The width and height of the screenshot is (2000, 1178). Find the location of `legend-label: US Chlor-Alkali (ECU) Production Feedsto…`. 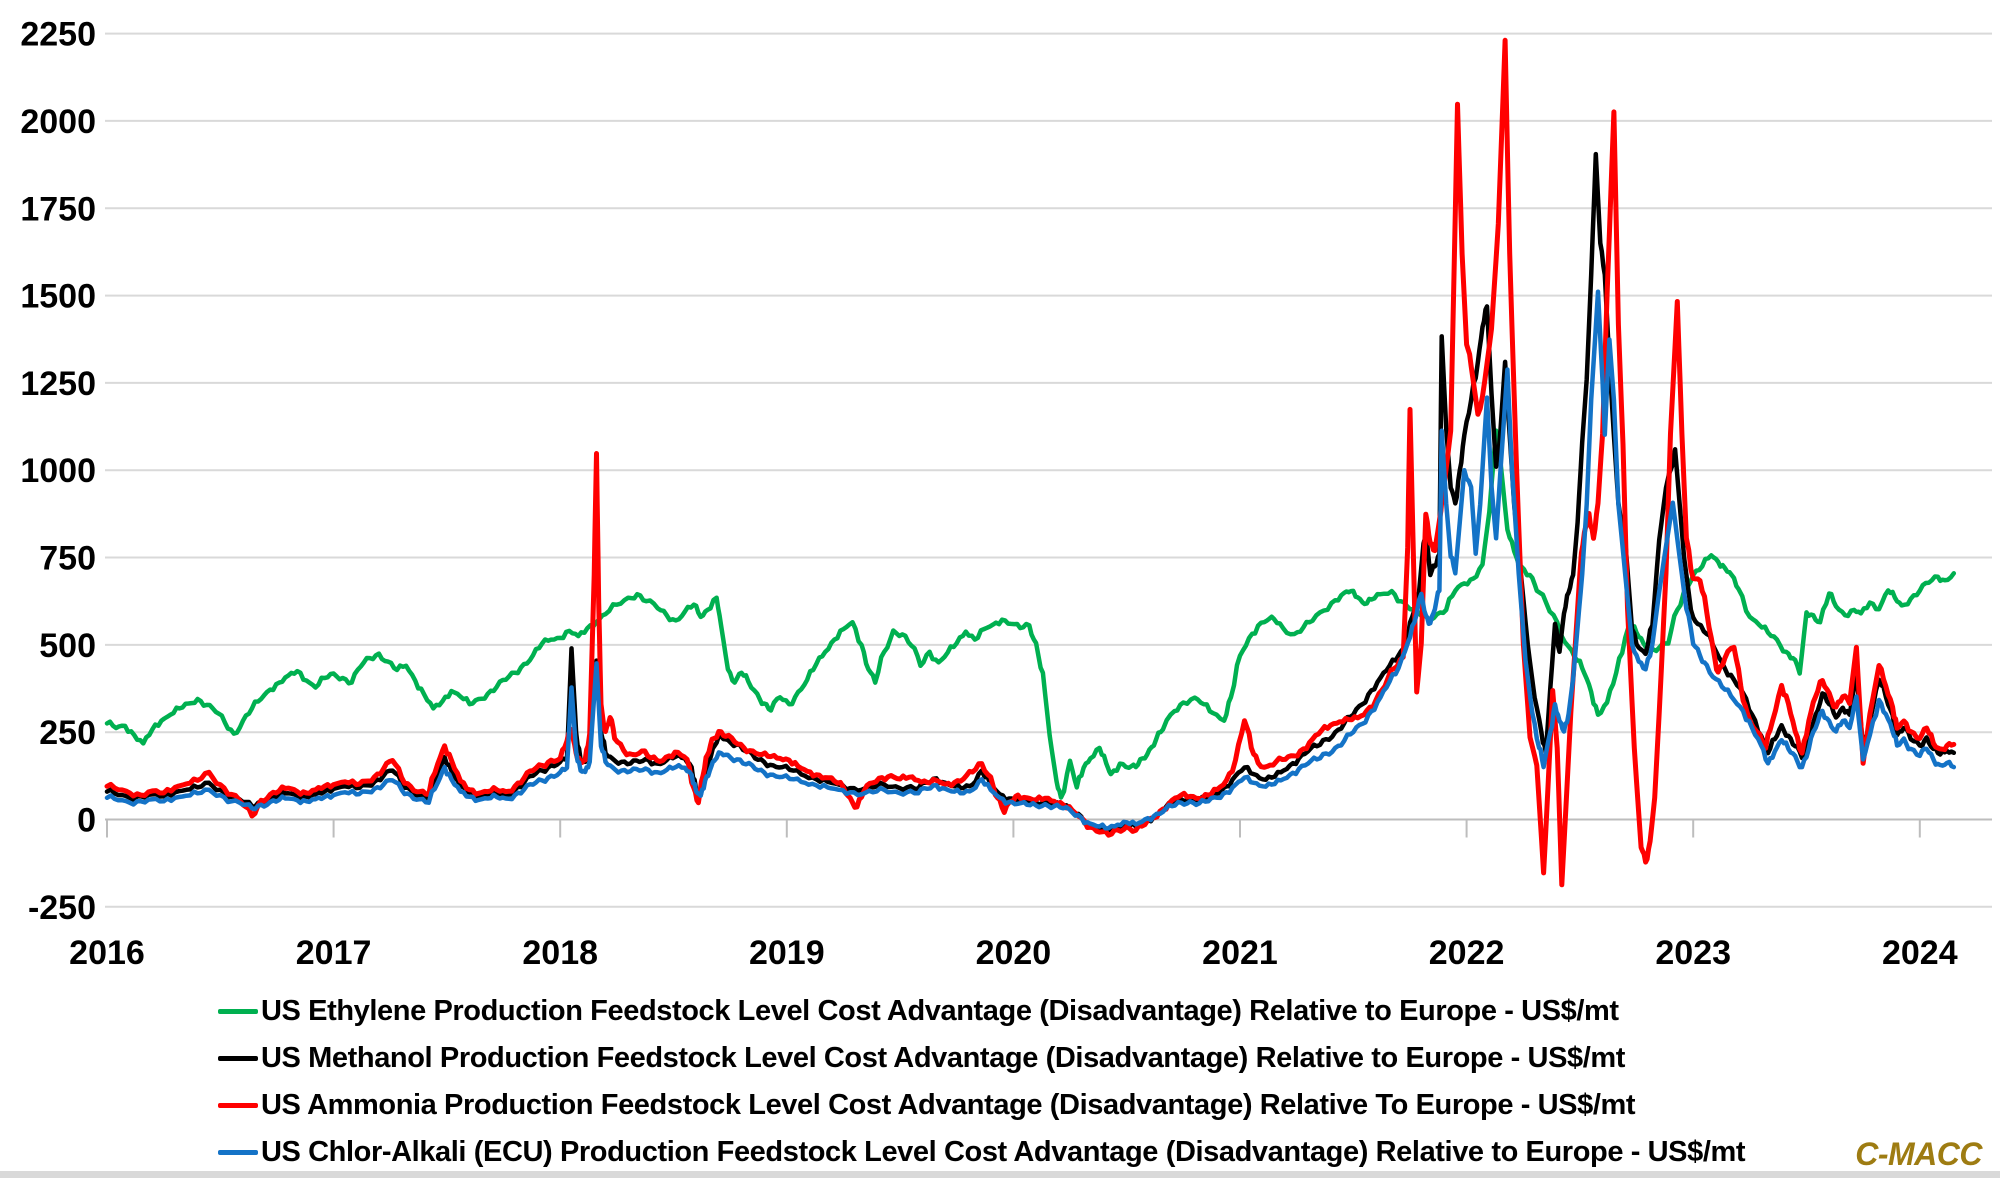

legend-label: US Chlor-Alkali (ECU) Production Feedsto… is located at coordinates (1003, 1152).